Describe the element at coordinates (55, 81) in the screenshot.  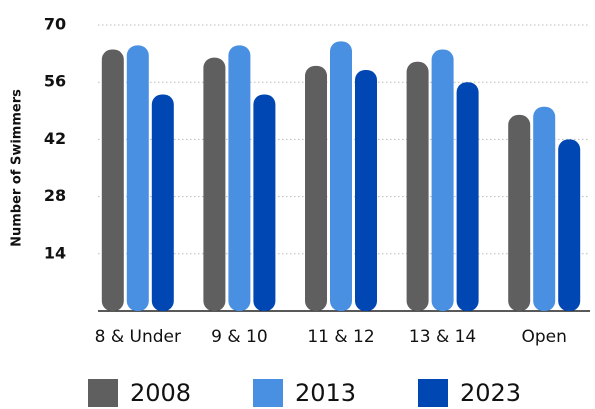
I see `y-tick-label: 56` at that location.